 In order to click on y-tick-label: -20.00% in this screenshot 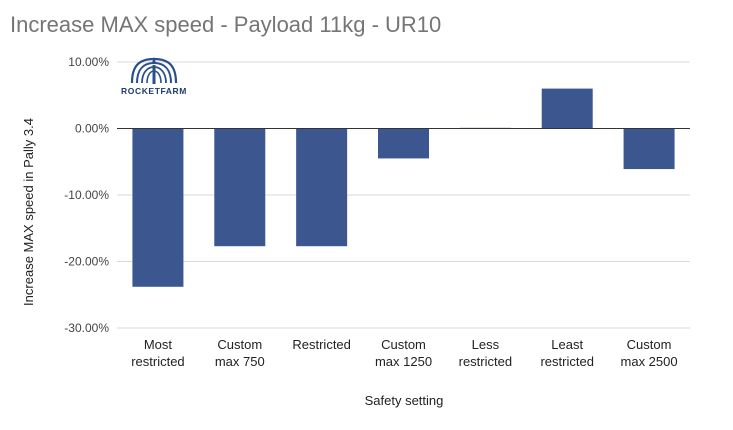, I will do `click(86, 262)`.